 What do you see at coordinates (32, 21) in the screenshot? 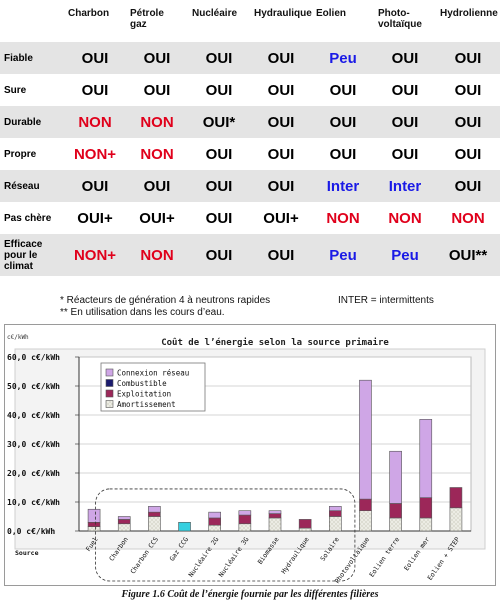
I see `corner-cell` at bounding box center [32, 21].